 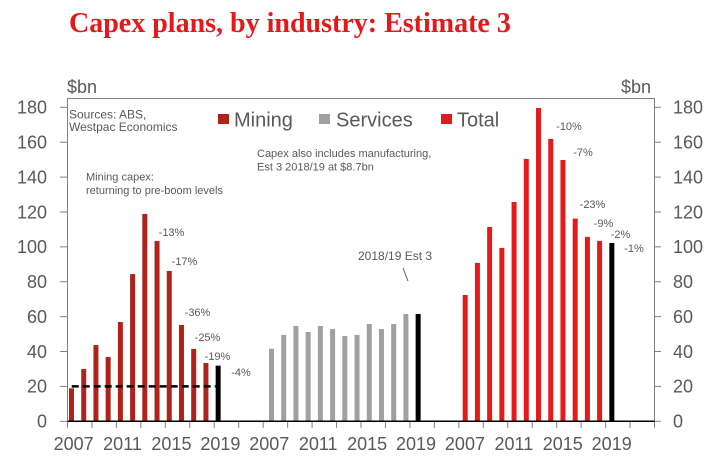 I want to click on bar-total-2016, so click(x=575, y=320).